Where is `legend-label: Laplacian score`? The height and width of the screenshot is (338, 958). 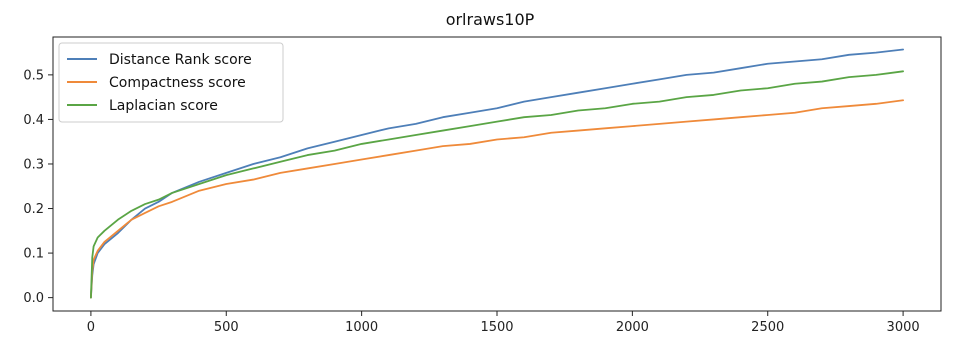 legend-label: Laplacian score is located at coordinates (163, 106).